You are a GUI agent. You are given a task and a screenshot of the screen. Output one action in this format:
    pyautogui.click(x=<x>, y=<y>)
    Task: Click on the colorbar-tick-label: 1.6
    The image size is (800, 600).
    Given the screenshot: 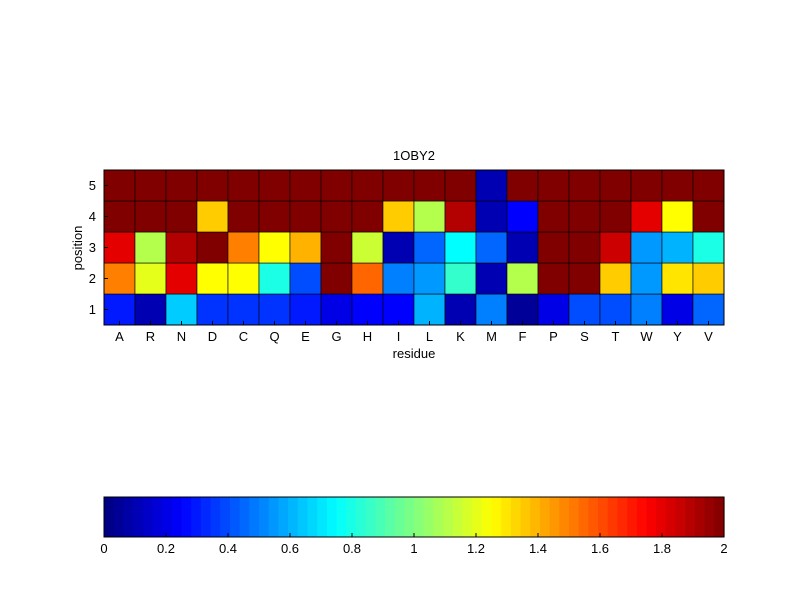 What is the action you would take?
    pyautogui.click(x=600, y=548)
    